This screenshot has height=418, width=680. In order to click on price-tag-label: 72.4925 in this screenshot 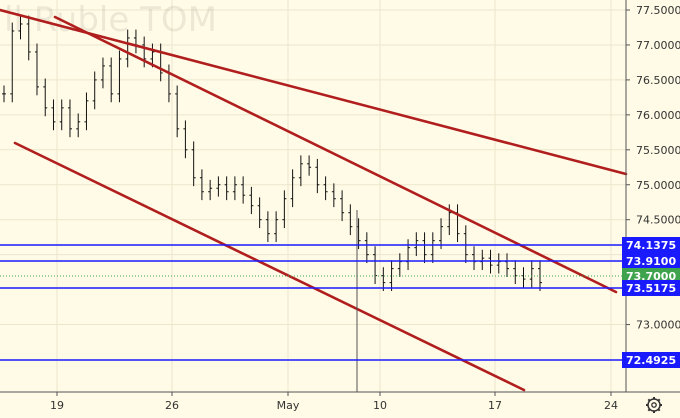, I will do `click(651, 360)`.